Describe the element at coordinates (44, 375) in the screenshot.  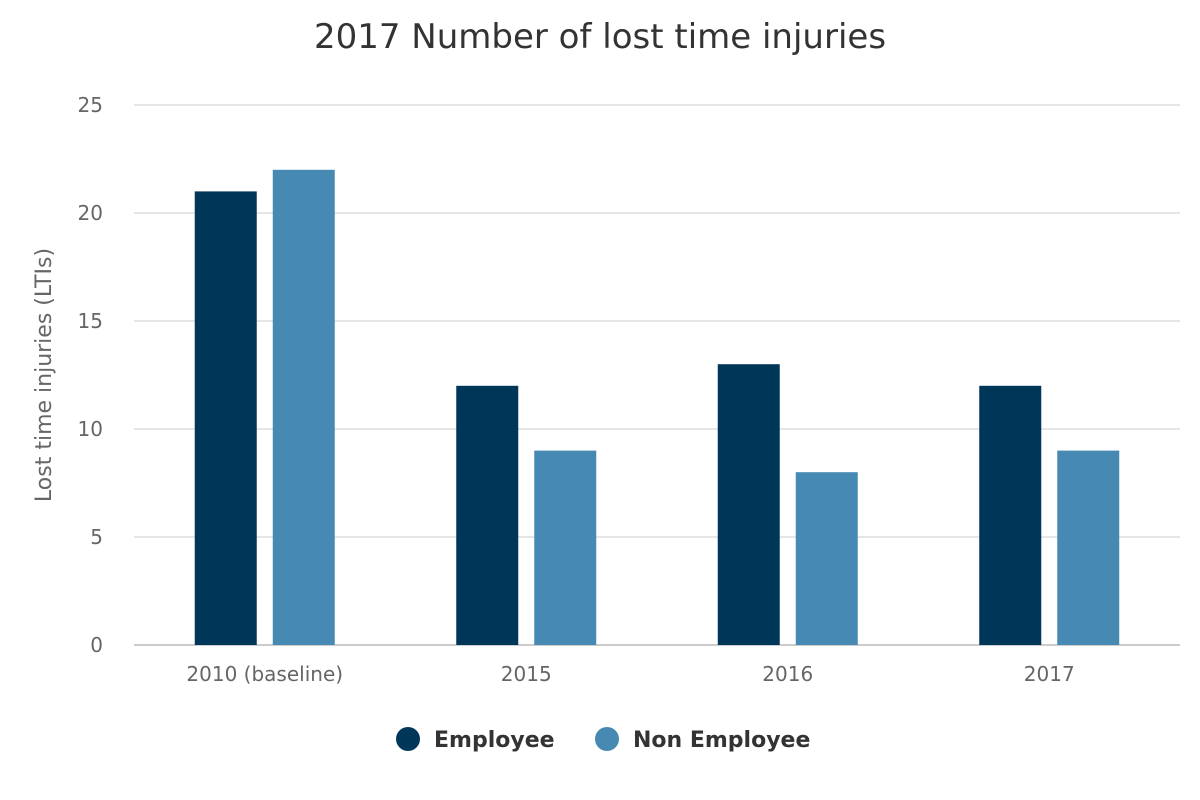
I see `y-axis-label: Lost time injuries (LTIs)` at that location.